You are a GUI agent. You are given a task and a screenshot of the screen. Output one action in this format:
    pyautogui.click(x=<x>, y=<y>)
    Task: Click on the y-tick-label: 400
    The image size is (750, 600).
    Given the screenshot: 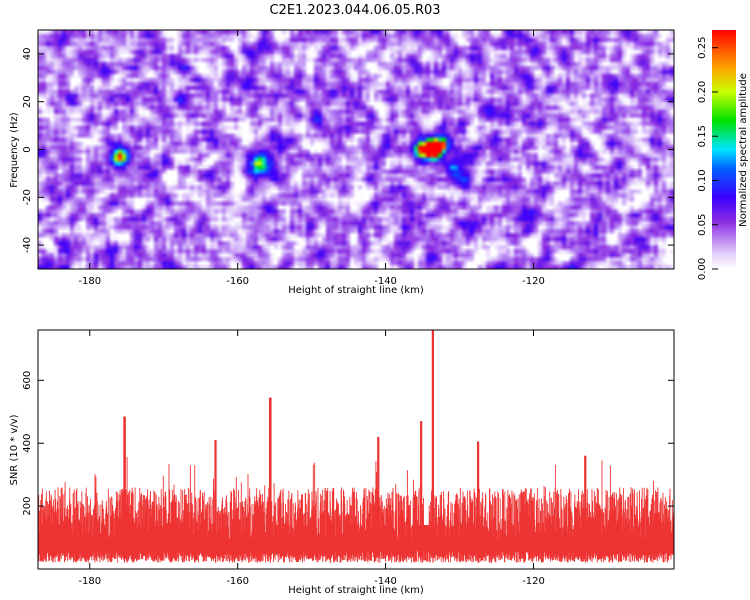 What is the action you would take?
    pyautogui.click(x=27, y=443)
    